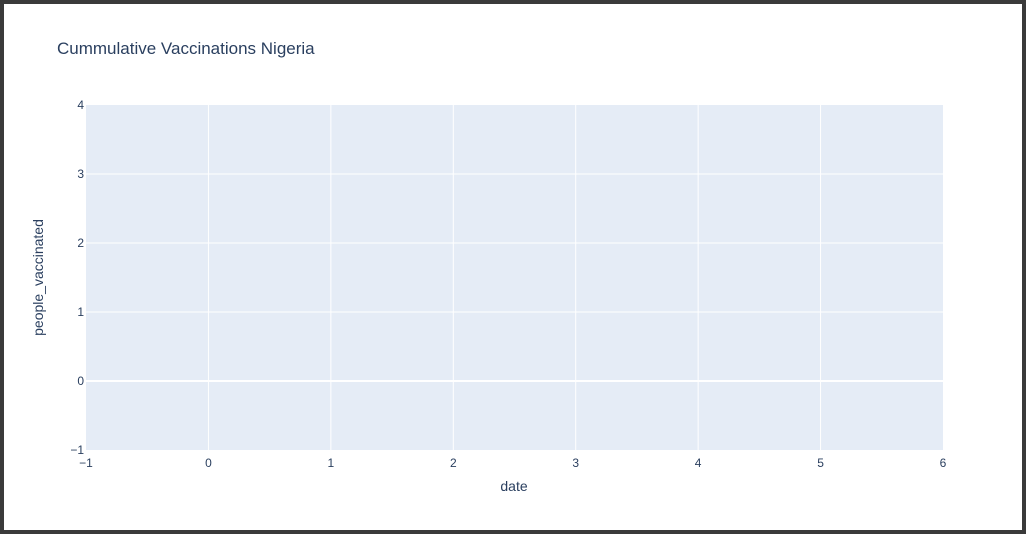  I want to click on y-tick-label: −1, so click(77, 450).